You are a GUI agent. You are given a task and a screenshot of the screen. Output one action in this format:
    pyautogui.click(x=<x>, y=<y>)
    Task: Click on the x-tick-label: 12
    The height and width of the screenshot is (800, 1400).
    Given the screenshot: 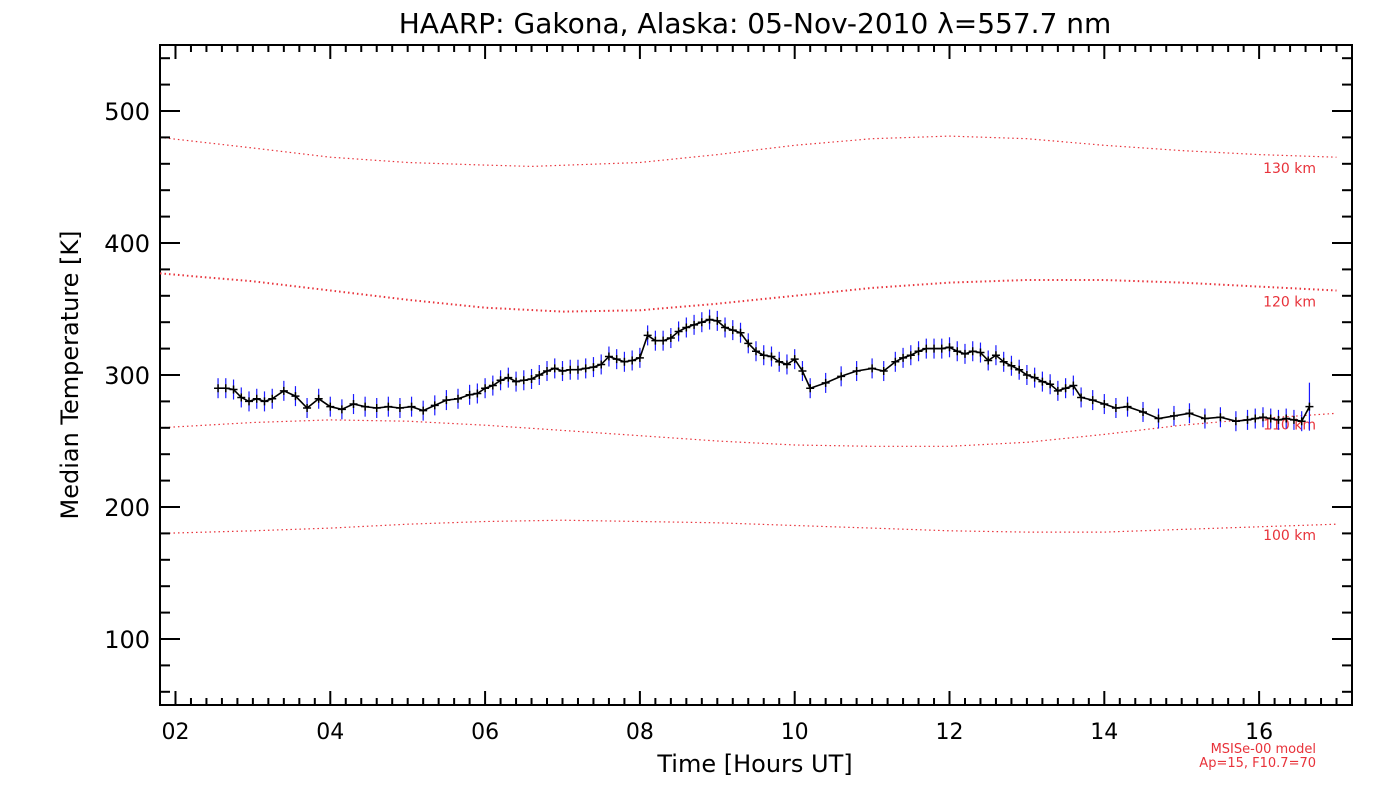 What is the action you would take?
    pyautogui.click(x=950, y=732)
    